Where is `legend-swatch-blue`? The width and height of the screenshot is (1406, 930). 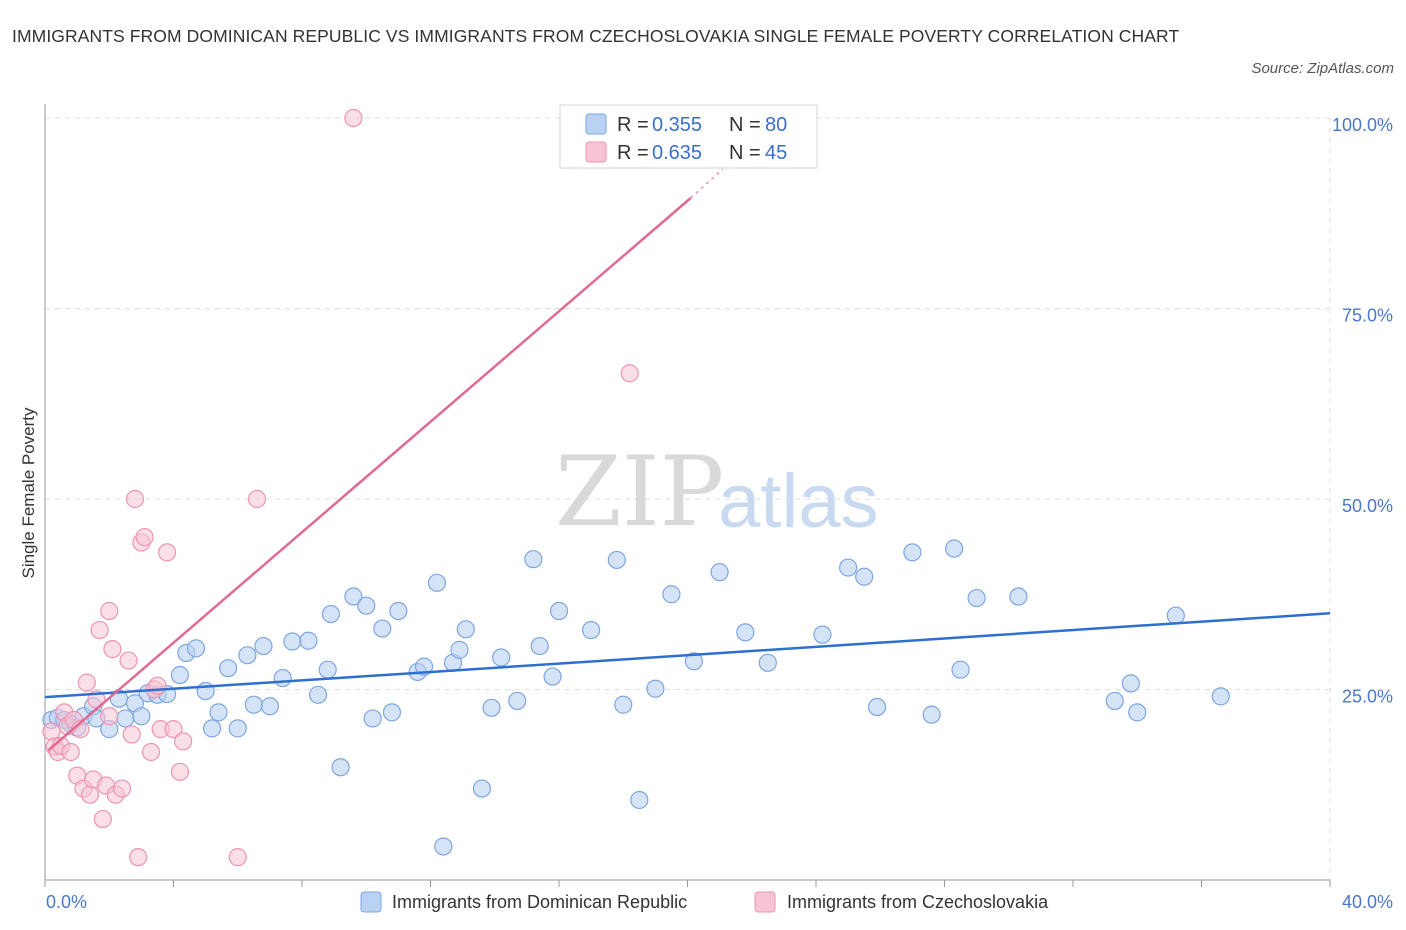
legend-swatch-blue is located at coordinates (596, 124).